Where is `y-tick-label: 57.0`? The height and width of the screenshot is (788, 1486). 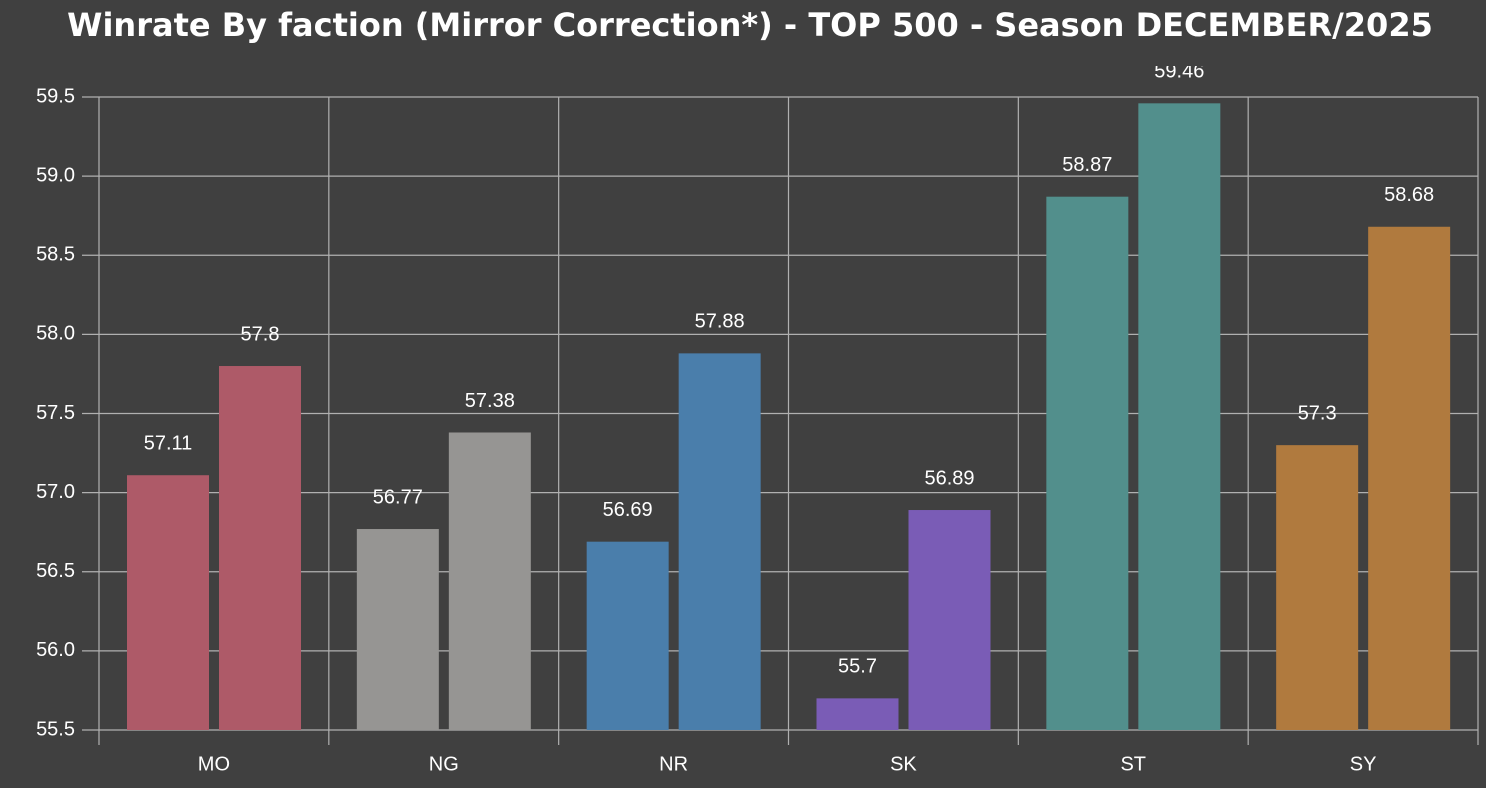
y-tick-label: 57.0 is located at coordinates (55, 492).